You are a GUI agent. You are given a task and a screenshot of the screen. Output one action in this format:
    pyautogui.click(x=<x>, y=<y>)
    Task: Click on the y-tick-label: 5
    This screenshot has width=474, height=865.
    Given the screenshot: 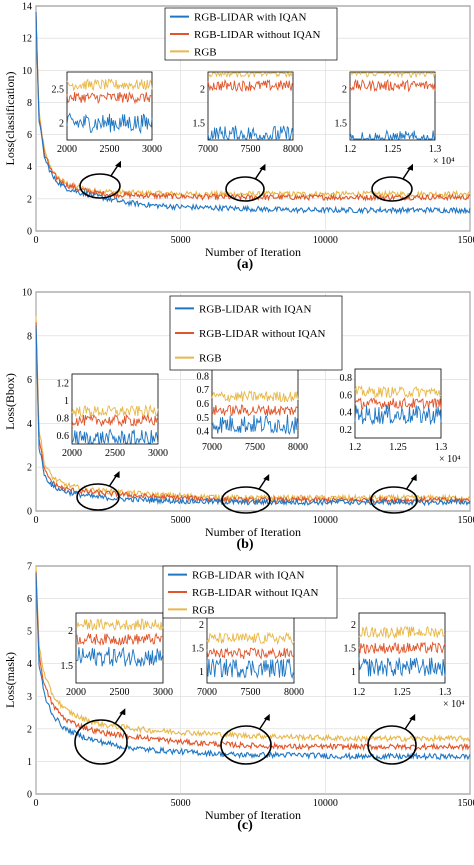 What is the action you would take?
    pyautogui.click(x=29, y=632)
    